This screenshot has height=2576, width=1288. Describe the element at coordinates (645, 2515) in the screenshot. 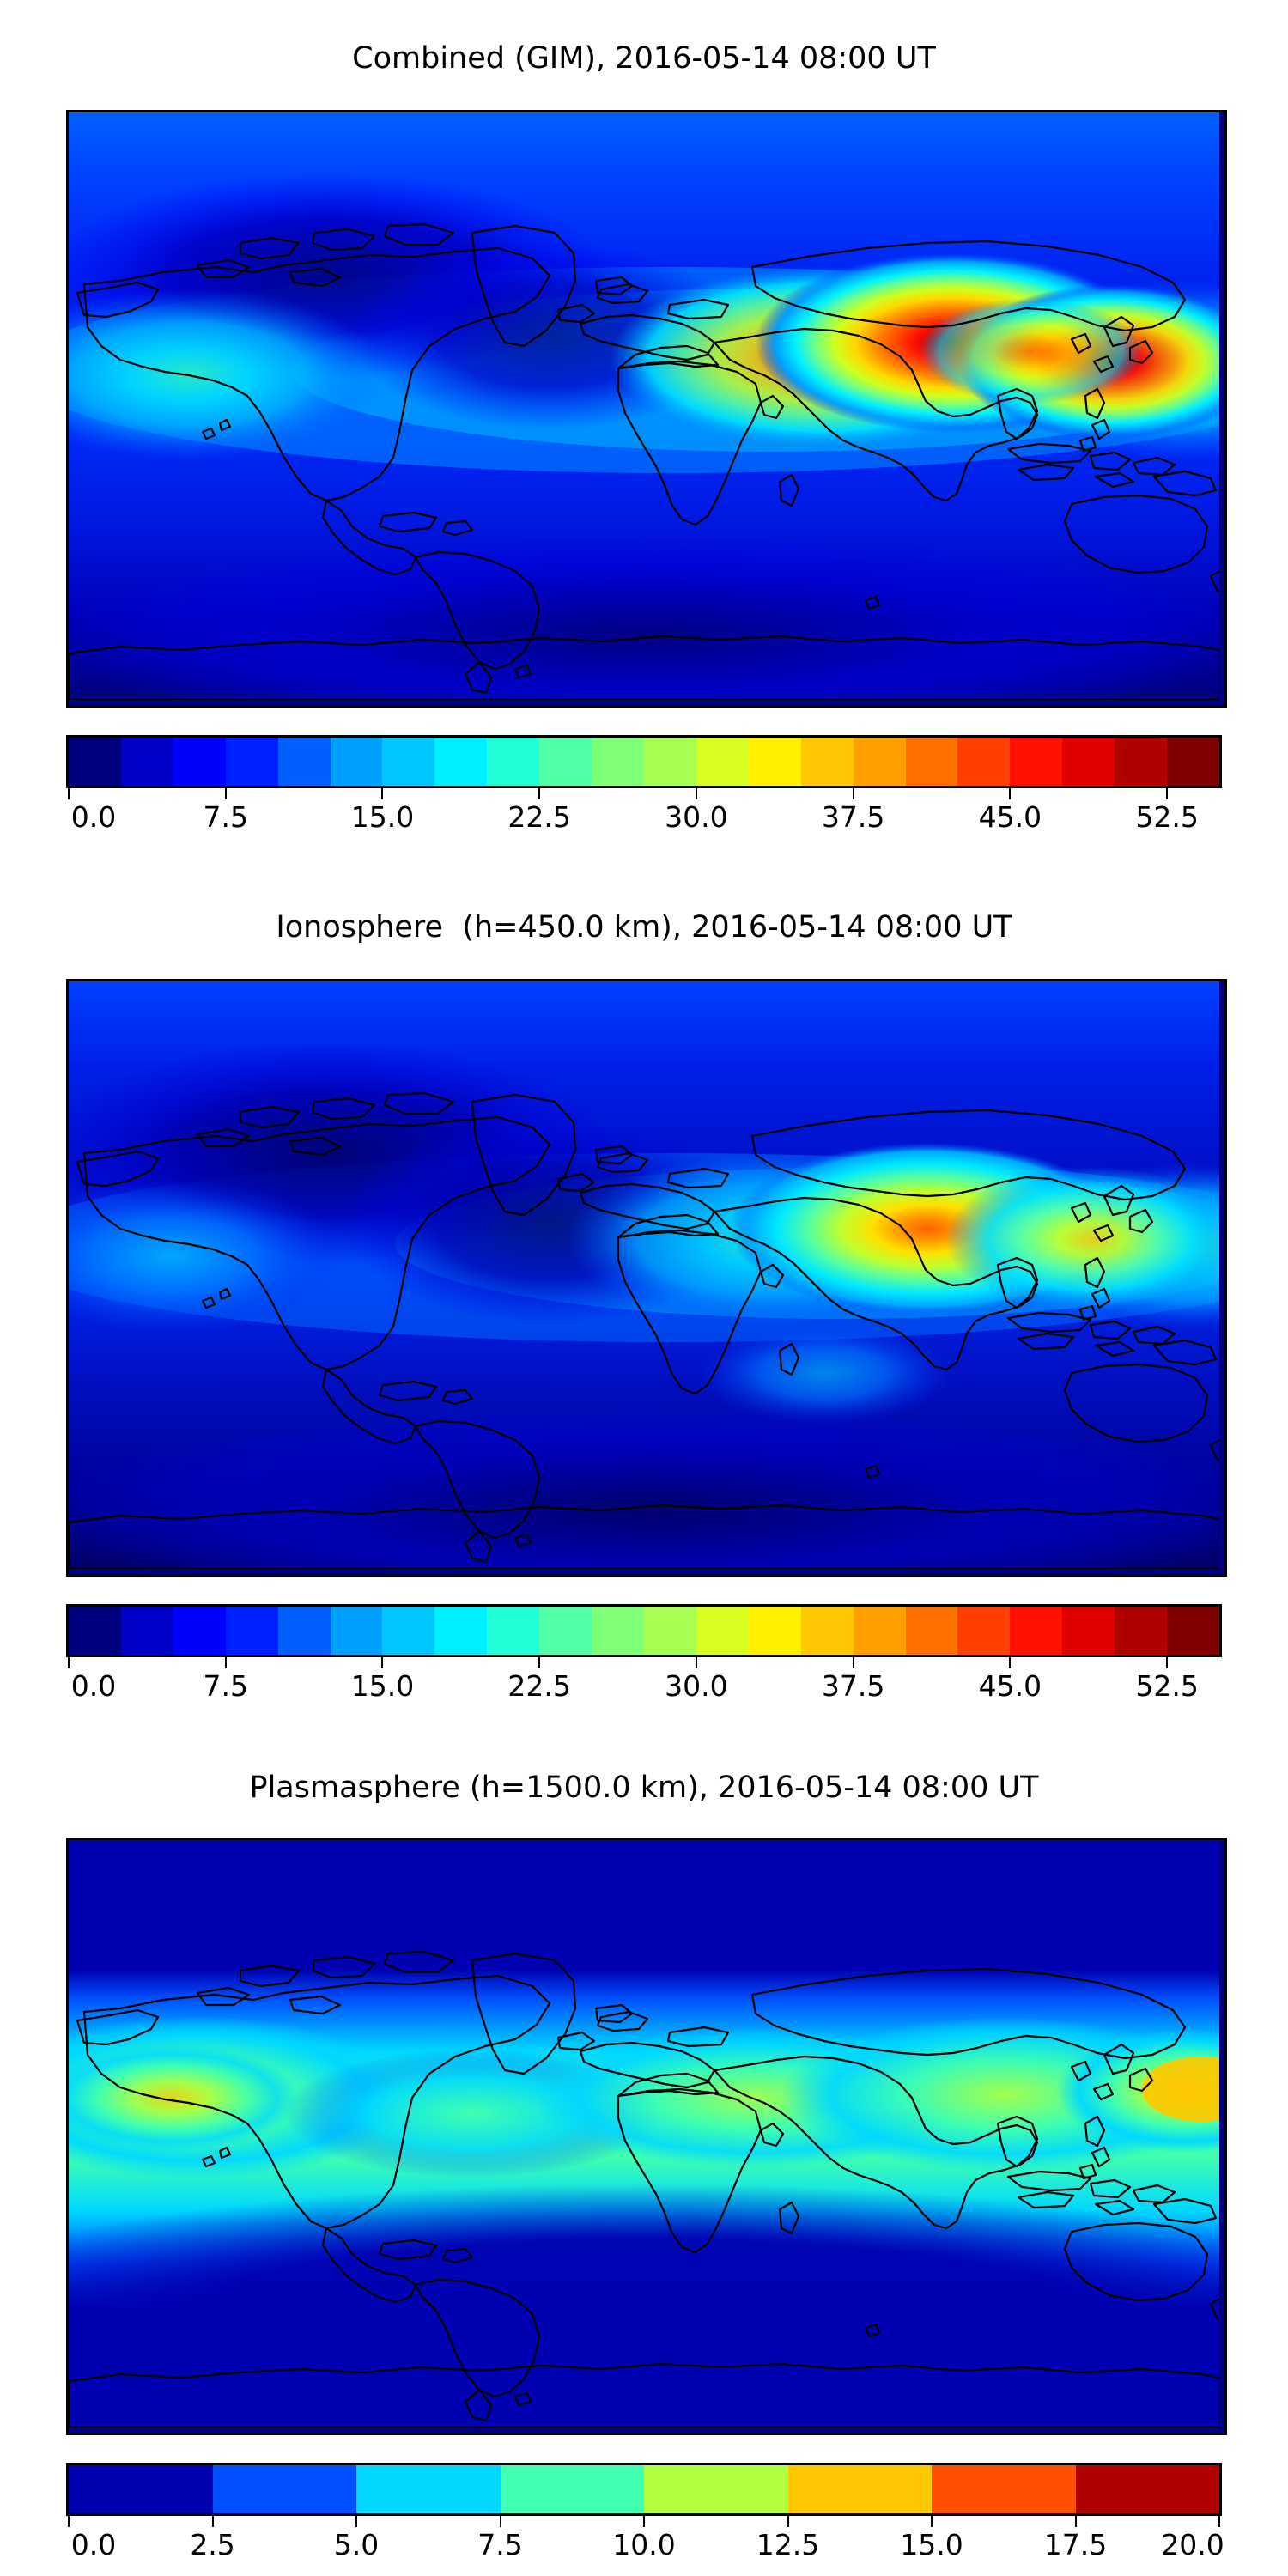

I see `colorbar-plasmasphere: 0.0 2.5 5.0 7.5 10.0 12.5 15.0 17.5 20.0` at that location.